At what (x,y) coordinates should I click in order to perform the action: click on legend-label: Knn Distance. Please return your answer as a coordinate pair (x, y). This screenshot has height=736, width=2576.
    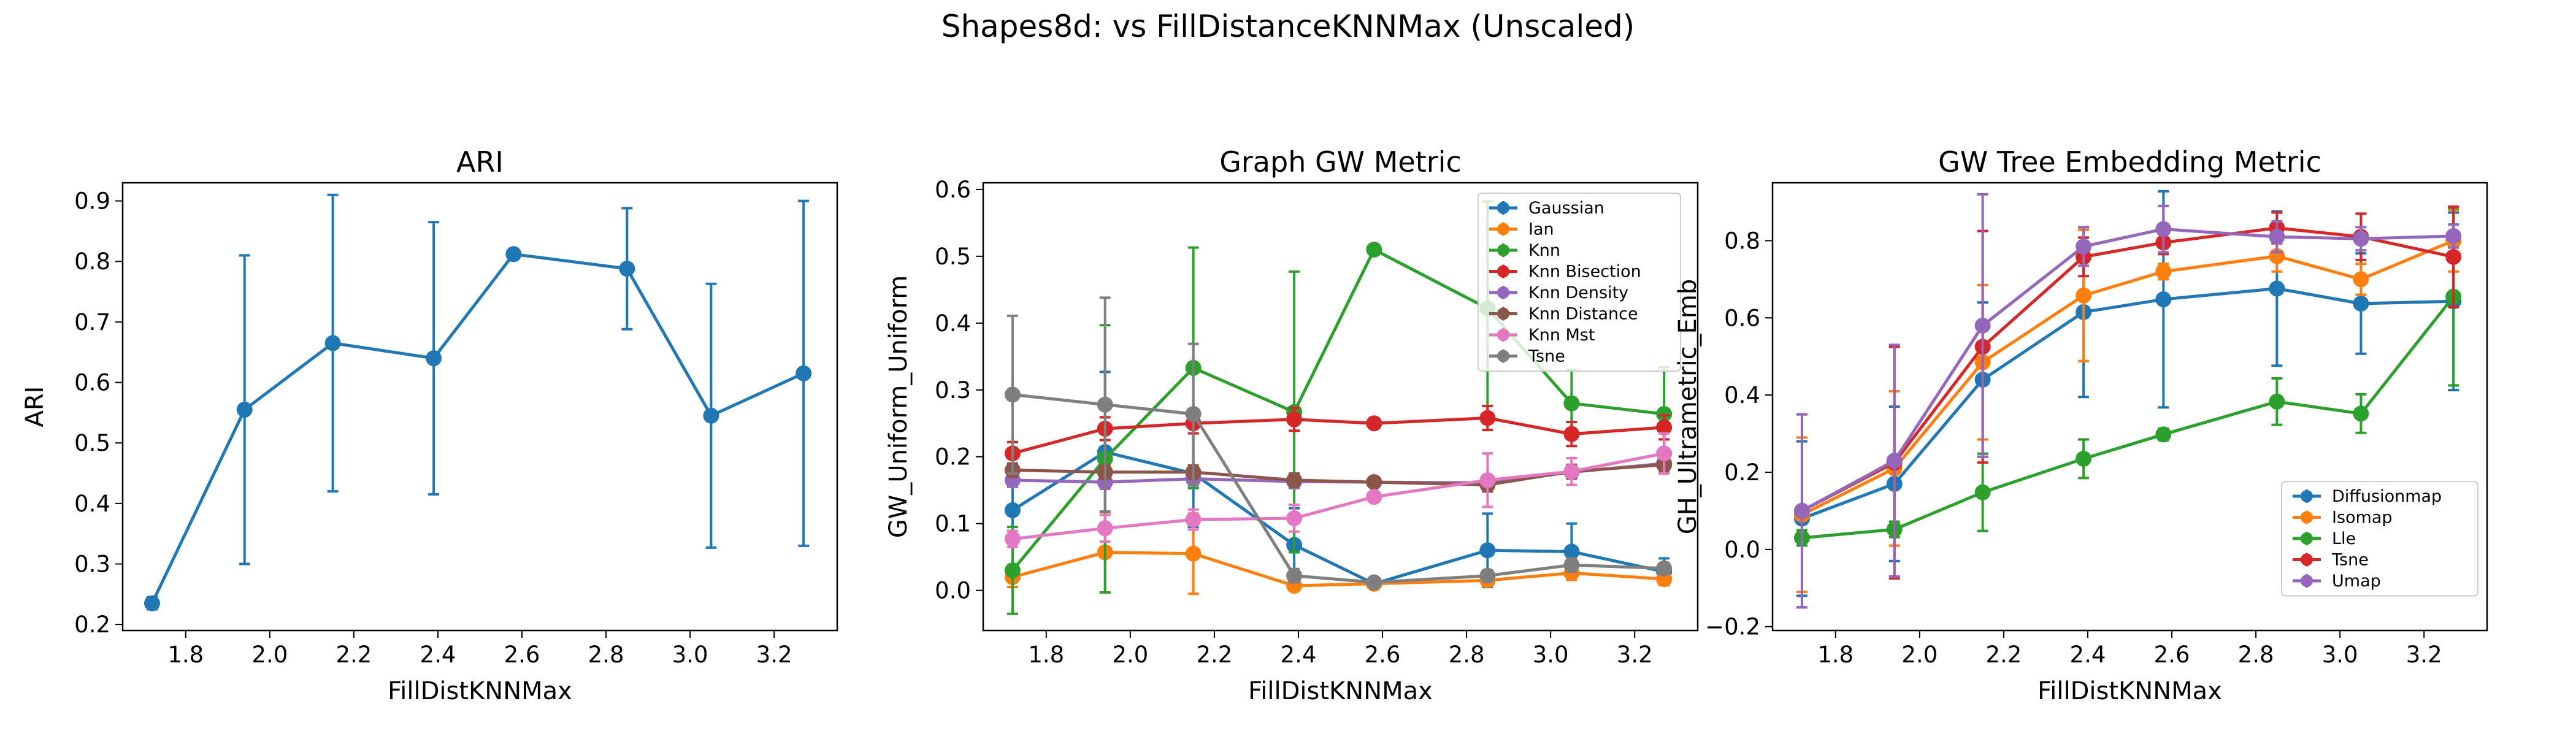
    Looking at the image, I should click on (1583, 314).